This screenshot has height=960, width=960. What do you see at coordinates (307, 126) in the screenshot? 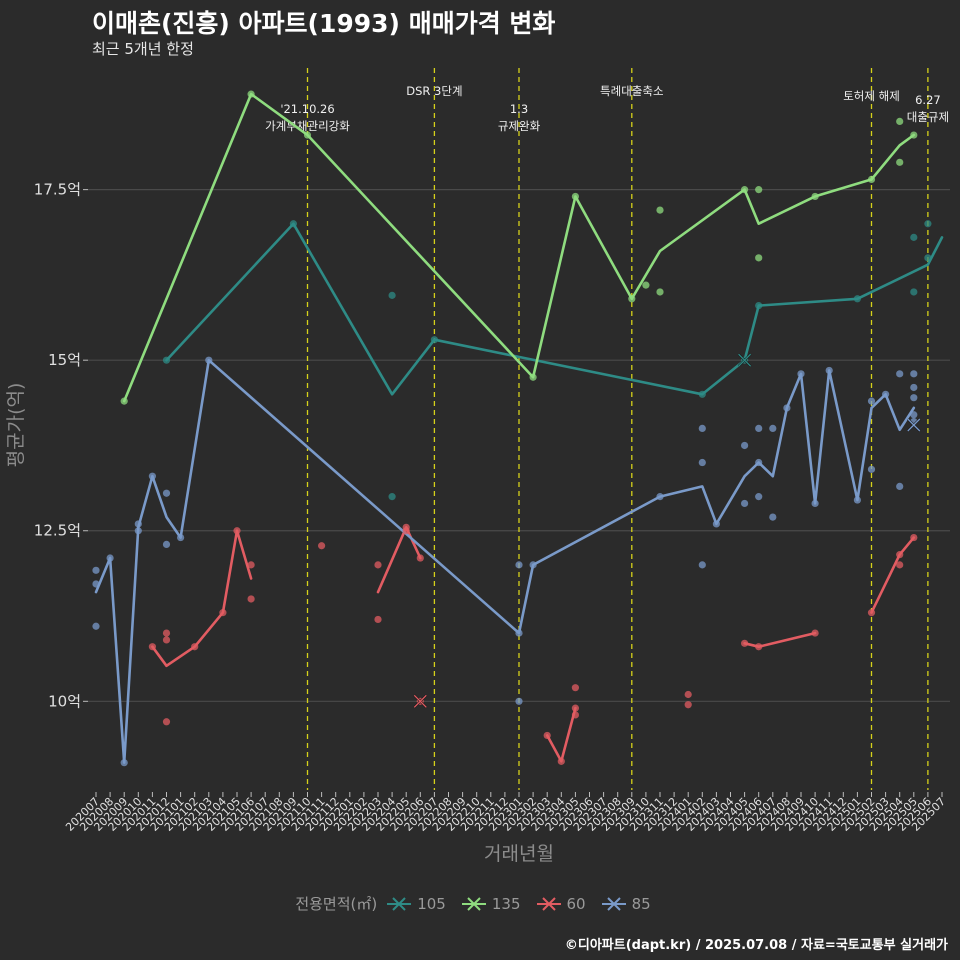
I see `event-label: 가계부채관리강화` at bounding box center [307, 126].